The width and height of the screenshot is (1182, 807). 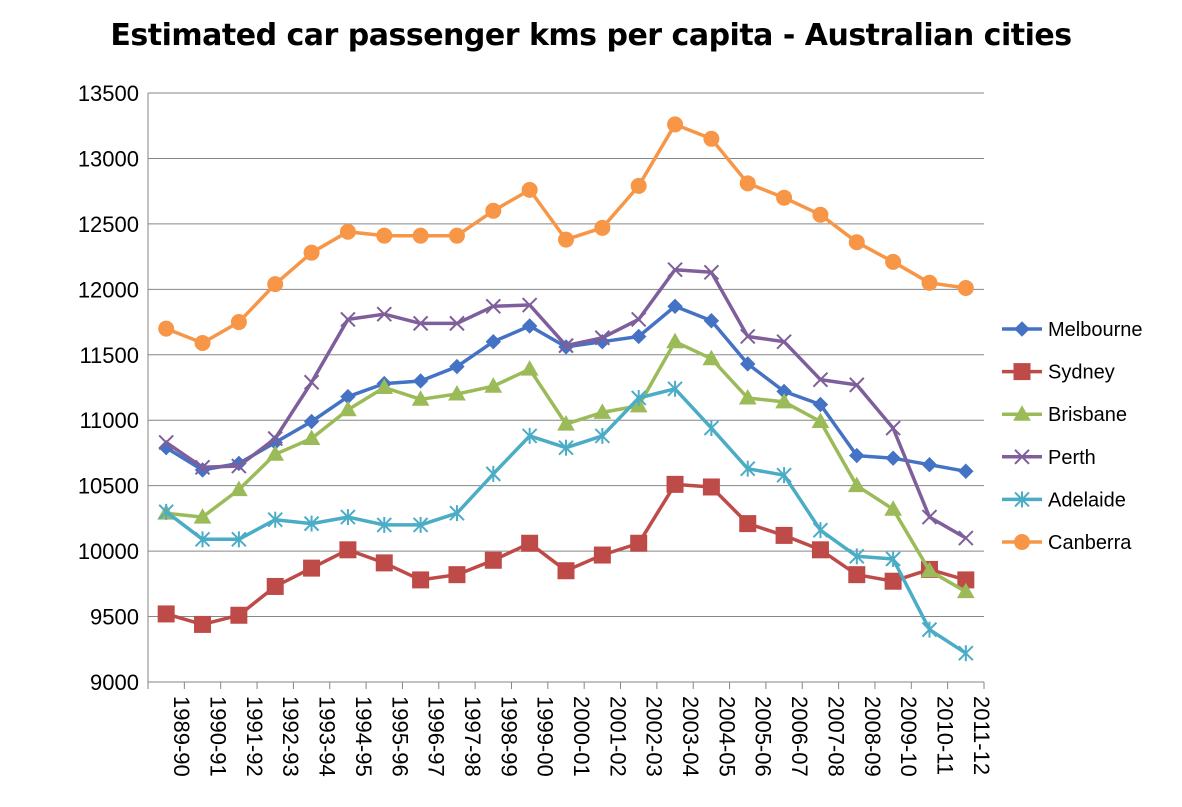 What do you see at coordinates (654, 736) in the screenshot?
I see `x-tick-label: 2002-03` at bounding box center [654, 736].